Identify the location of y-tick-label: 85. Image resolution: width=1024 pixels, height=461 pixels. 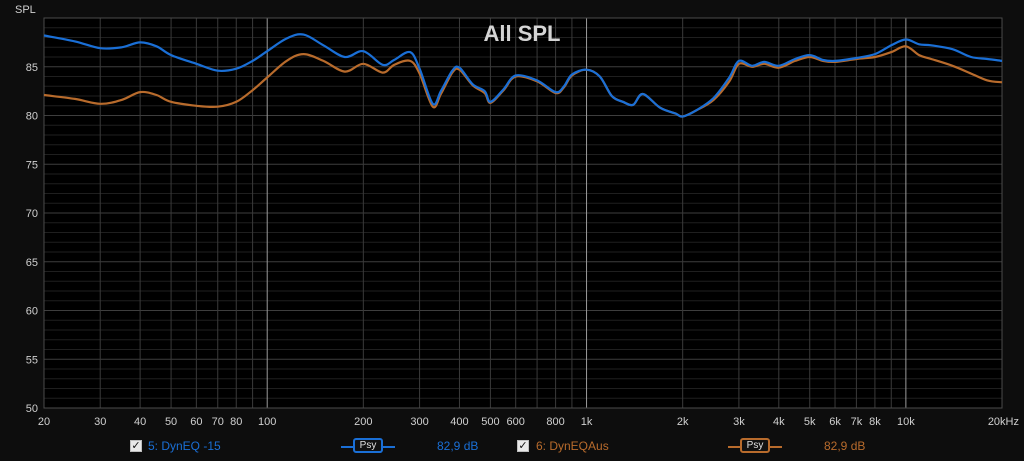
(32, 68).